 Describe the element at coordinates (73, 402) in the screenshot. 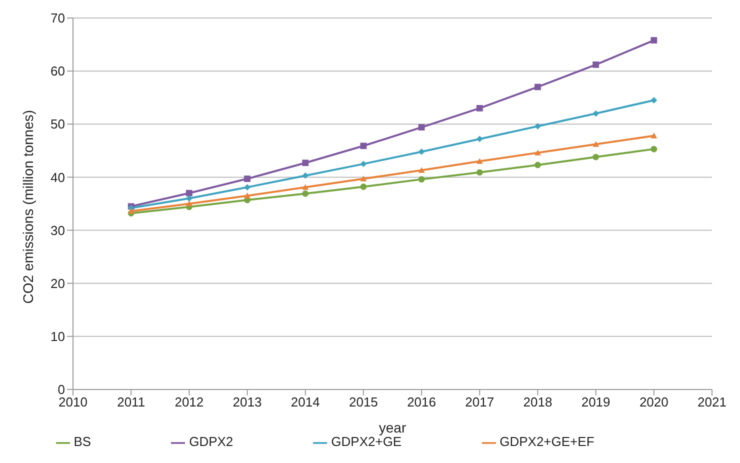

I see `x-tick-label: 2010` at that location.